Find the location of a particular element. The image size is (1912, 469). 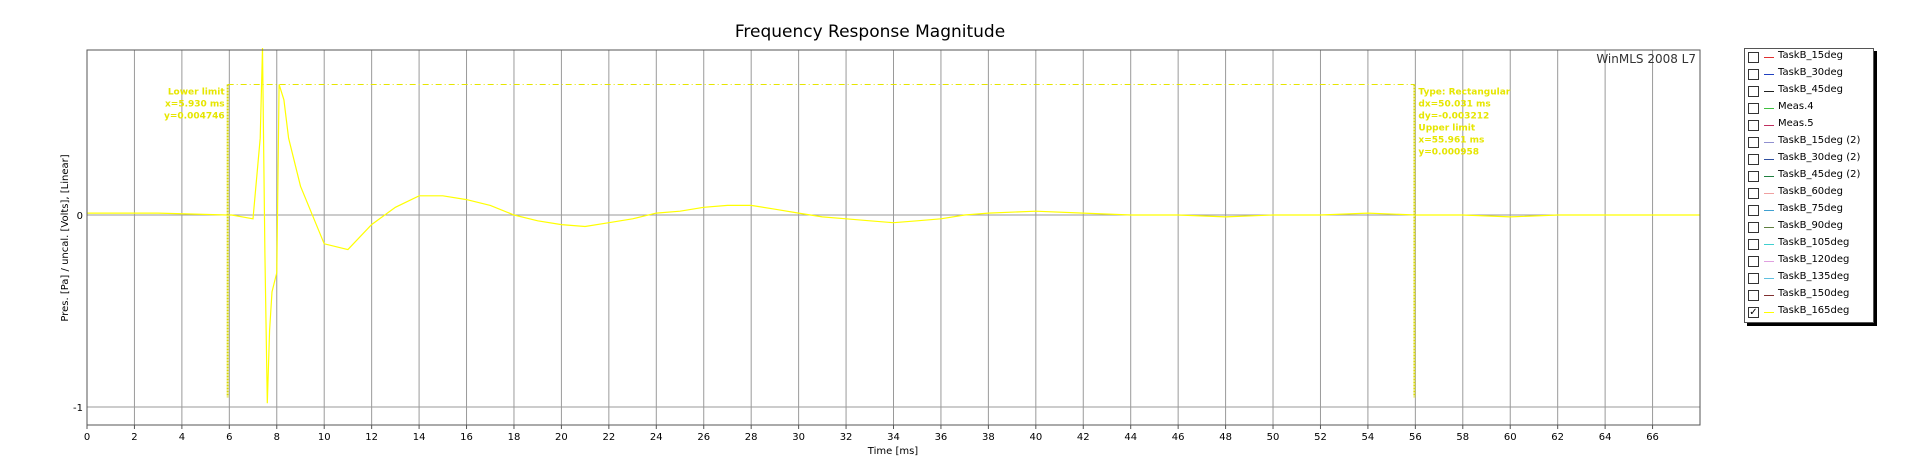

x-tick-label: 24 is located at coordinates (656, 437).